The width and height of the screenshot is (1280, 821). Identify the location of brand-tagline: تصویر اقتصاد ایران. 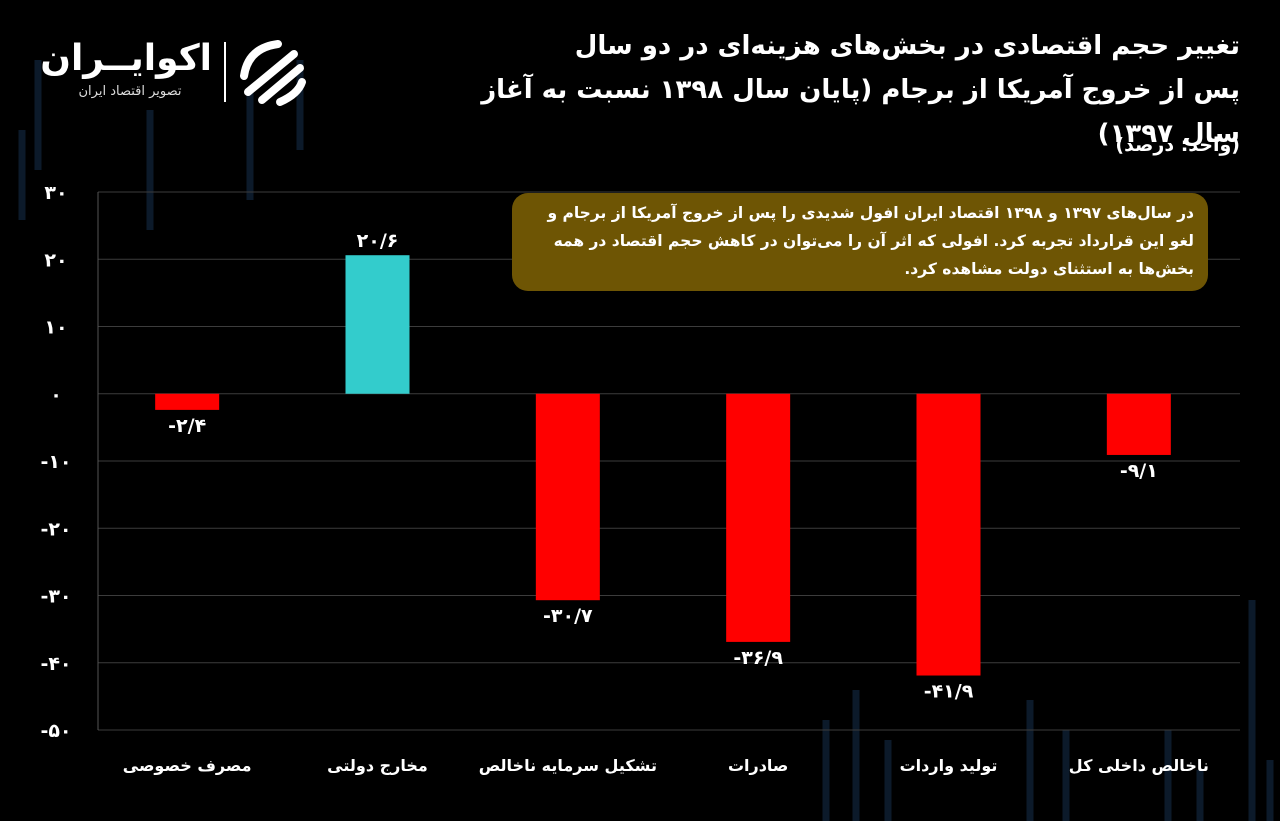
(130, 91).